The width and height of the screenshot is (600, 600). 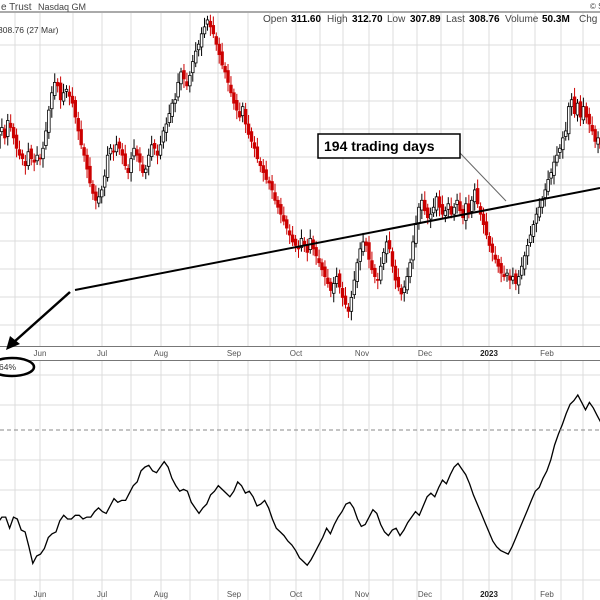 I want to click on annotation-box, so click(x=389, y=146).